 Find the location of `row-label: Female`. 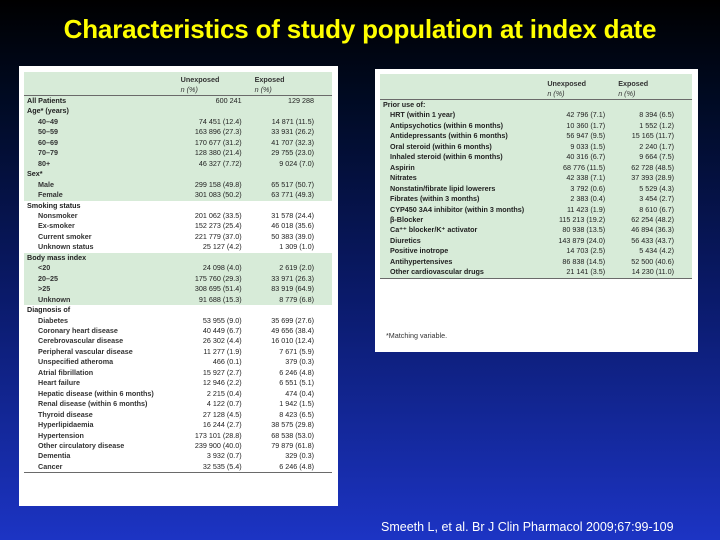

row-label: Female is located at coordinates (101, 195).